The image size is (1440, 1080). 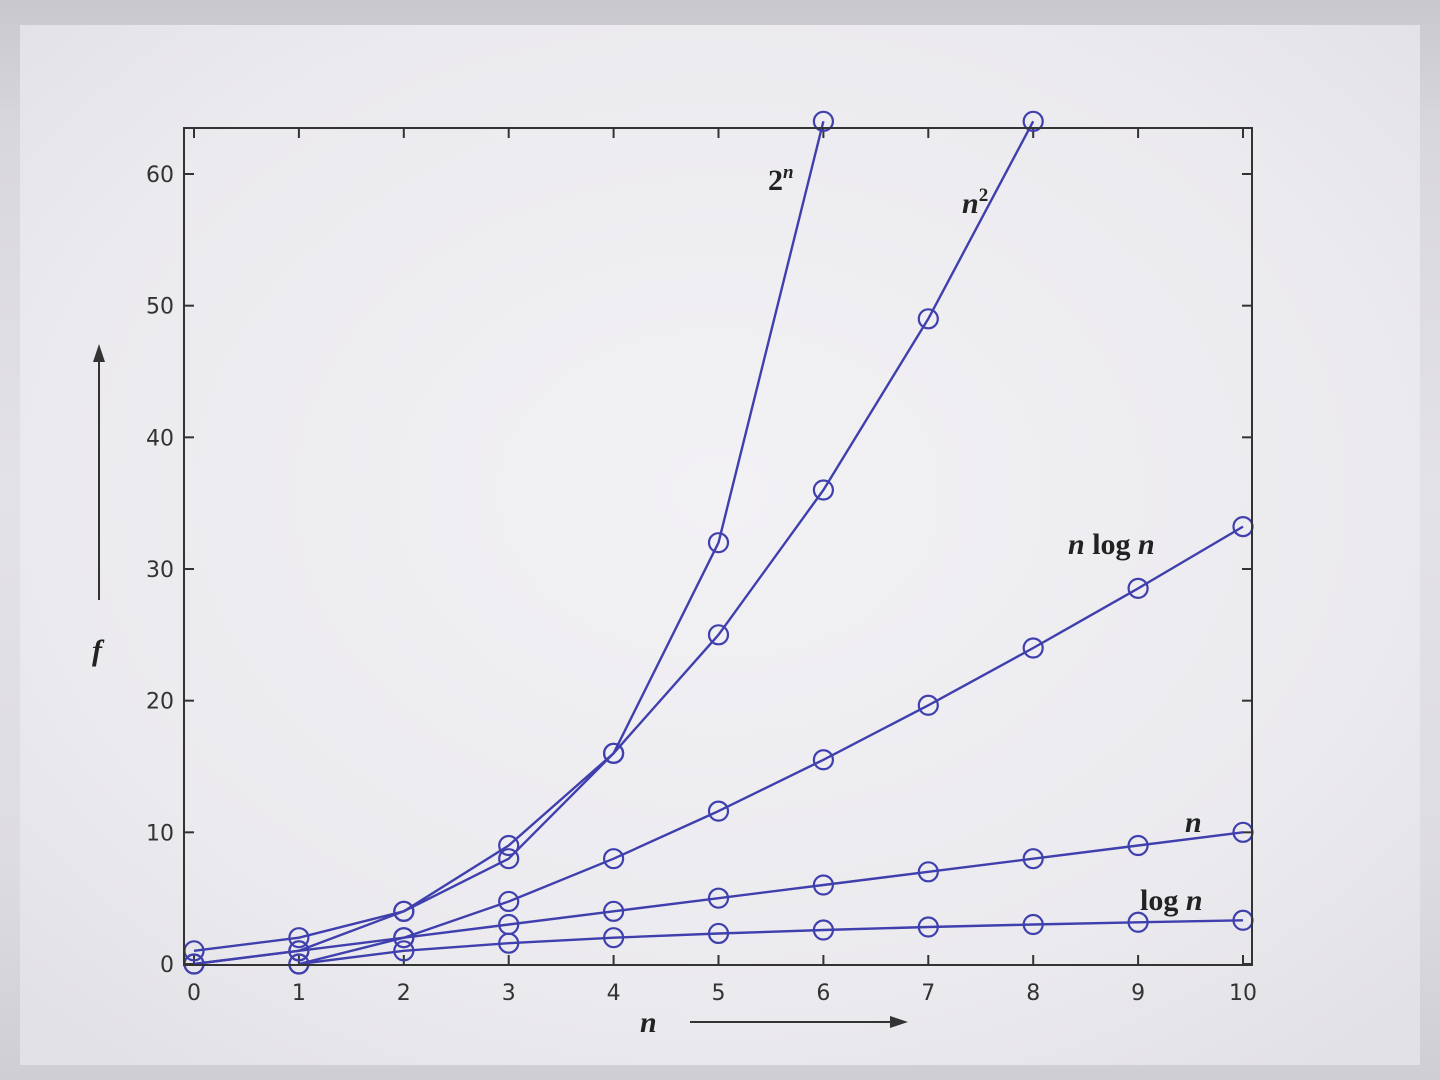 I want to click on x-tick-label: 0, so click(x=194, y=993).